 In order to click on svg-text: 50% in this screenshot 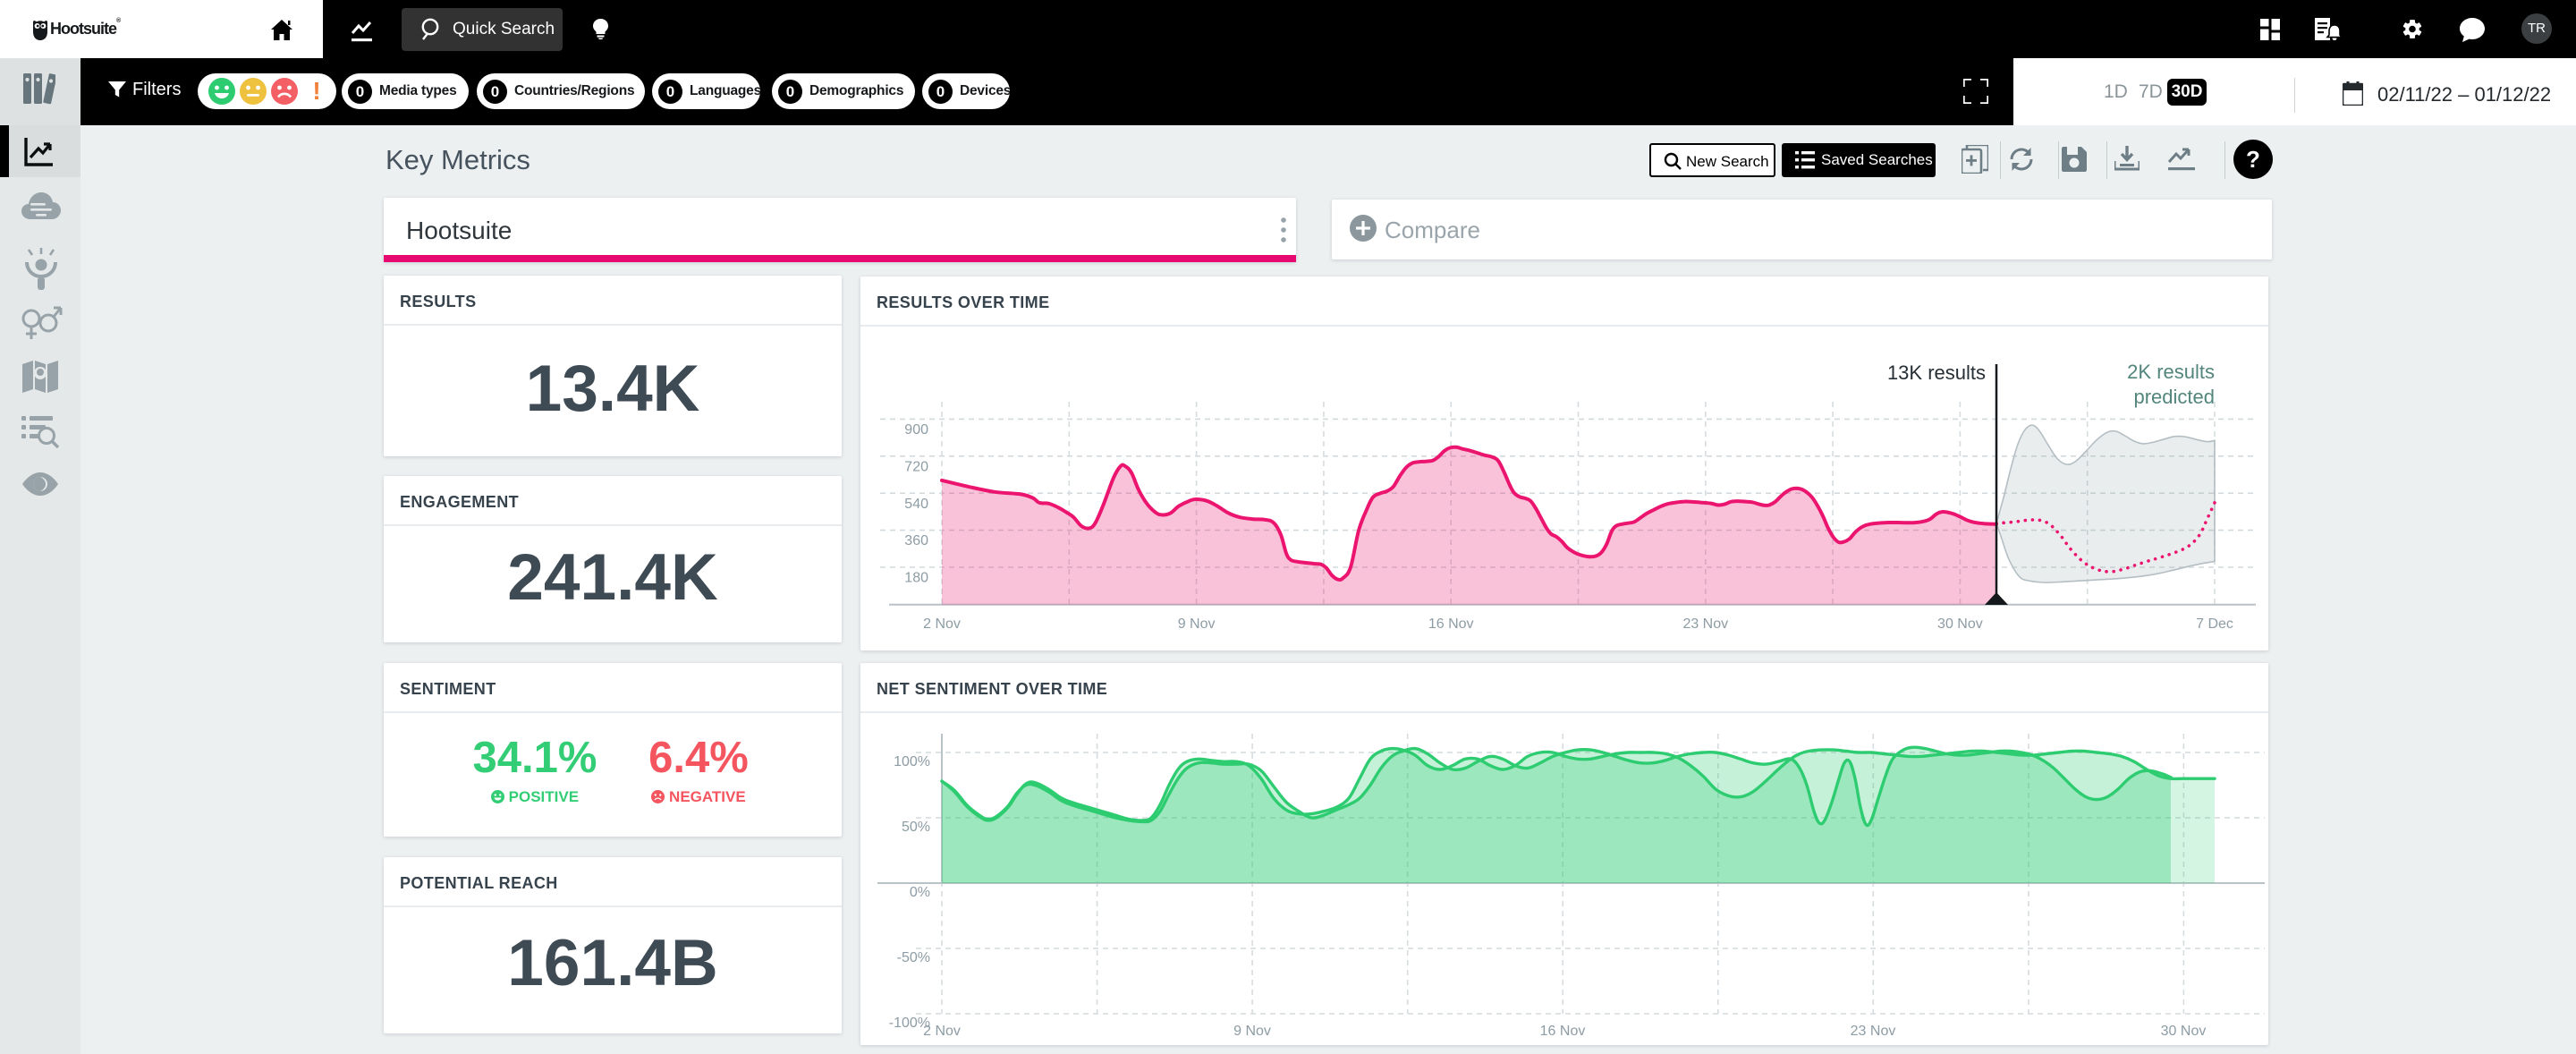, I will do `click(916, 827)`.